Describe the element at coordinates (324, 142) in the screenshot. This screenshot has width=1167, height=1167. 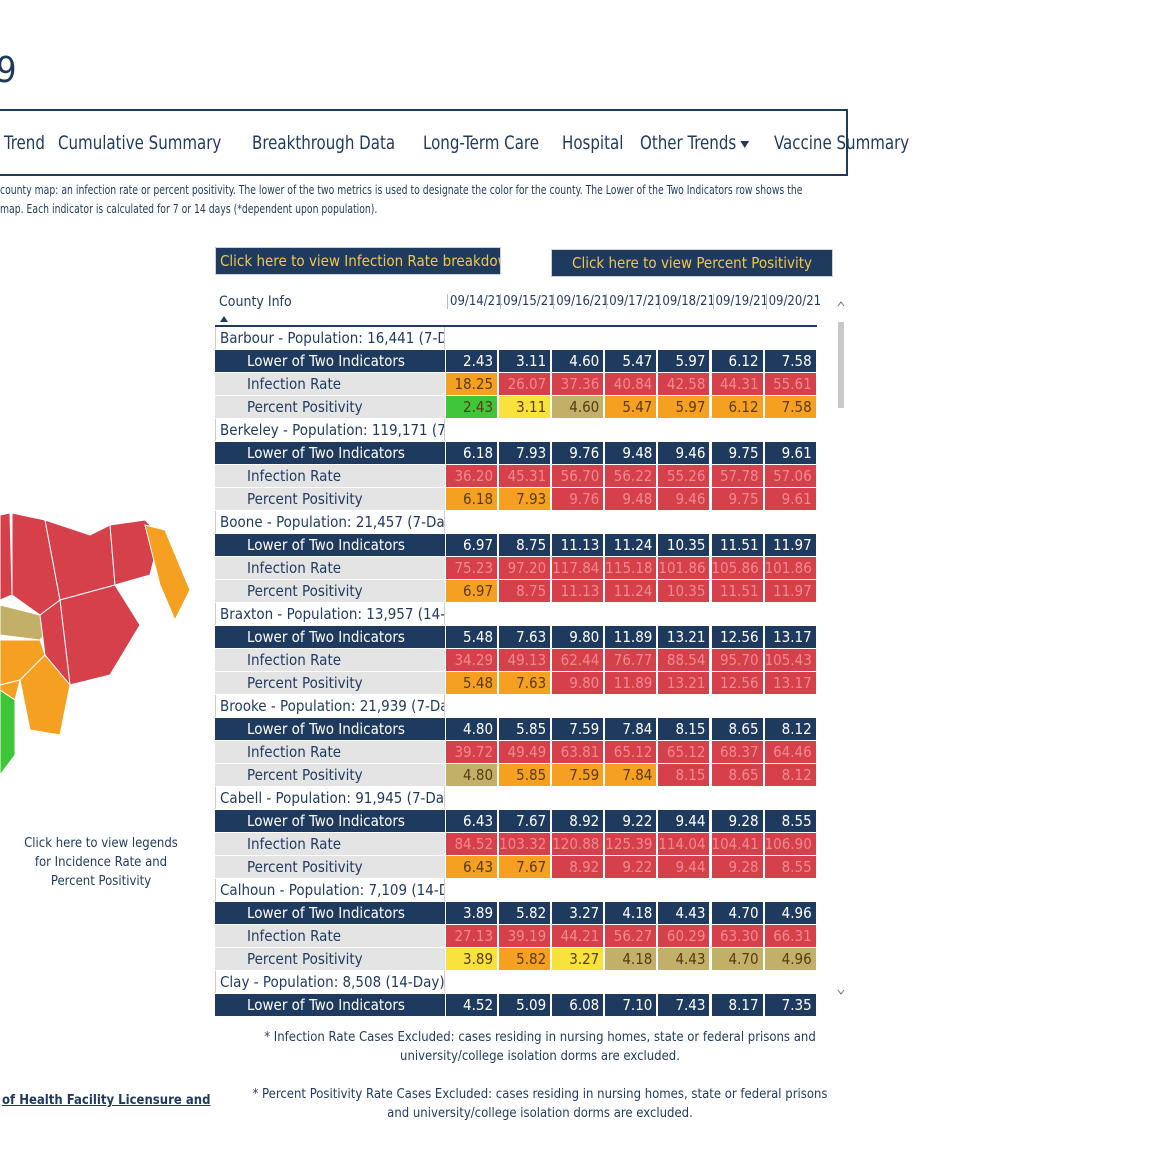
I see `nav-item: Breakthrough Data` at that location.